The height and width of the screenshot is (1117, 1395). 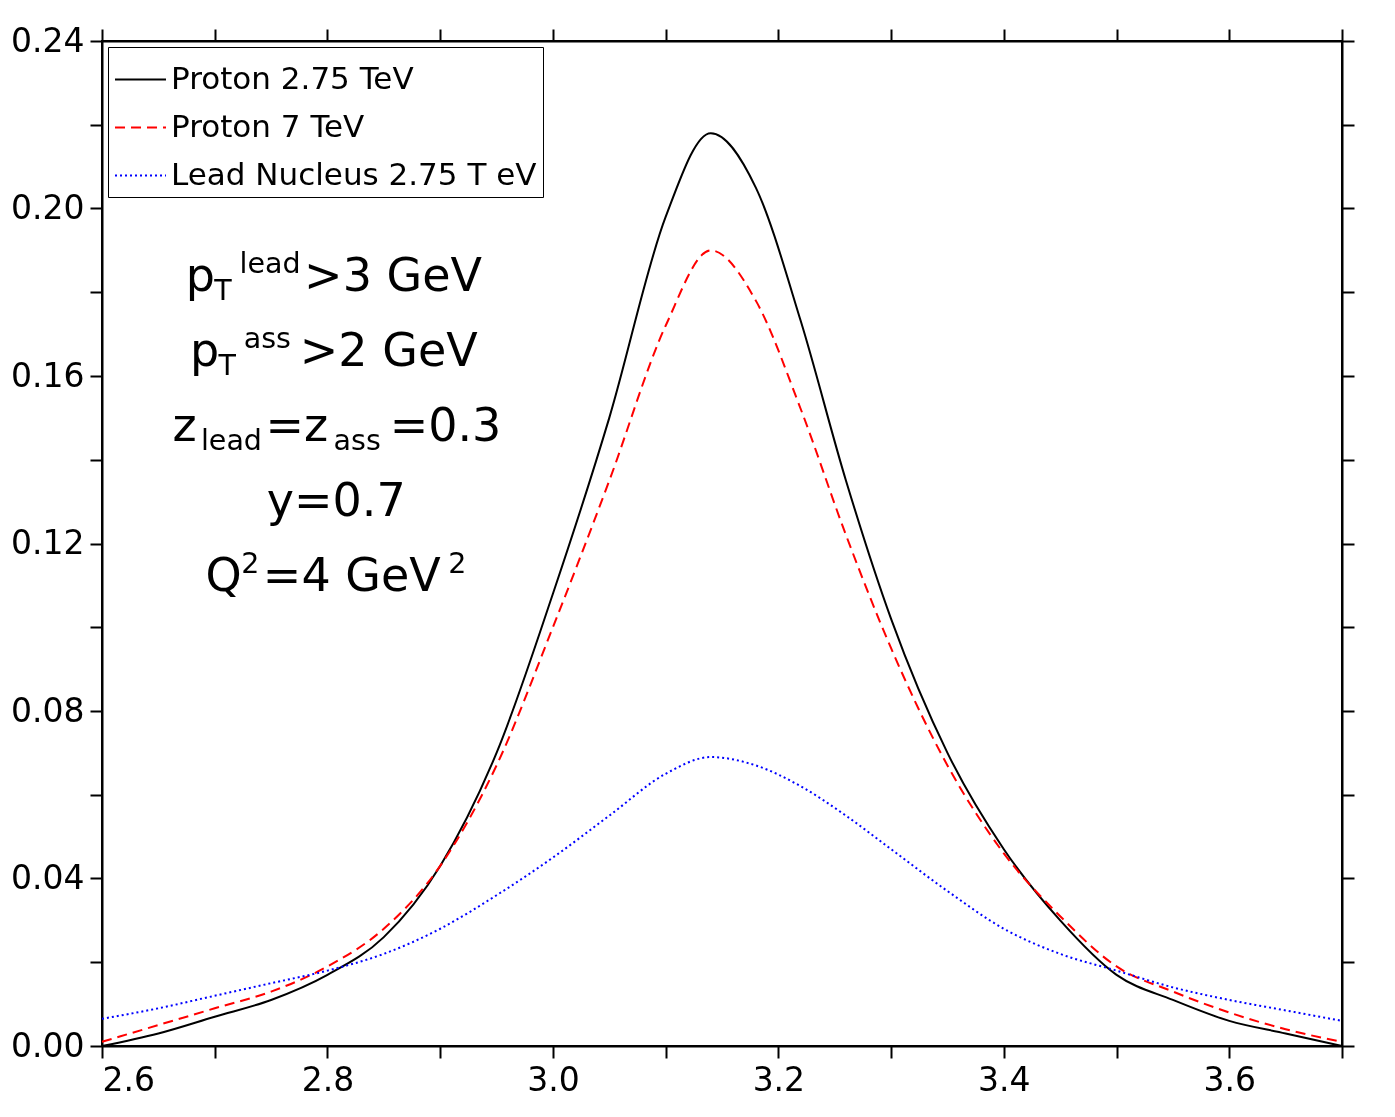 What do you see at coordinates (336, 500) in the screenshot?
I see `annotation: y=0.7` at bounding box center [336, 500].